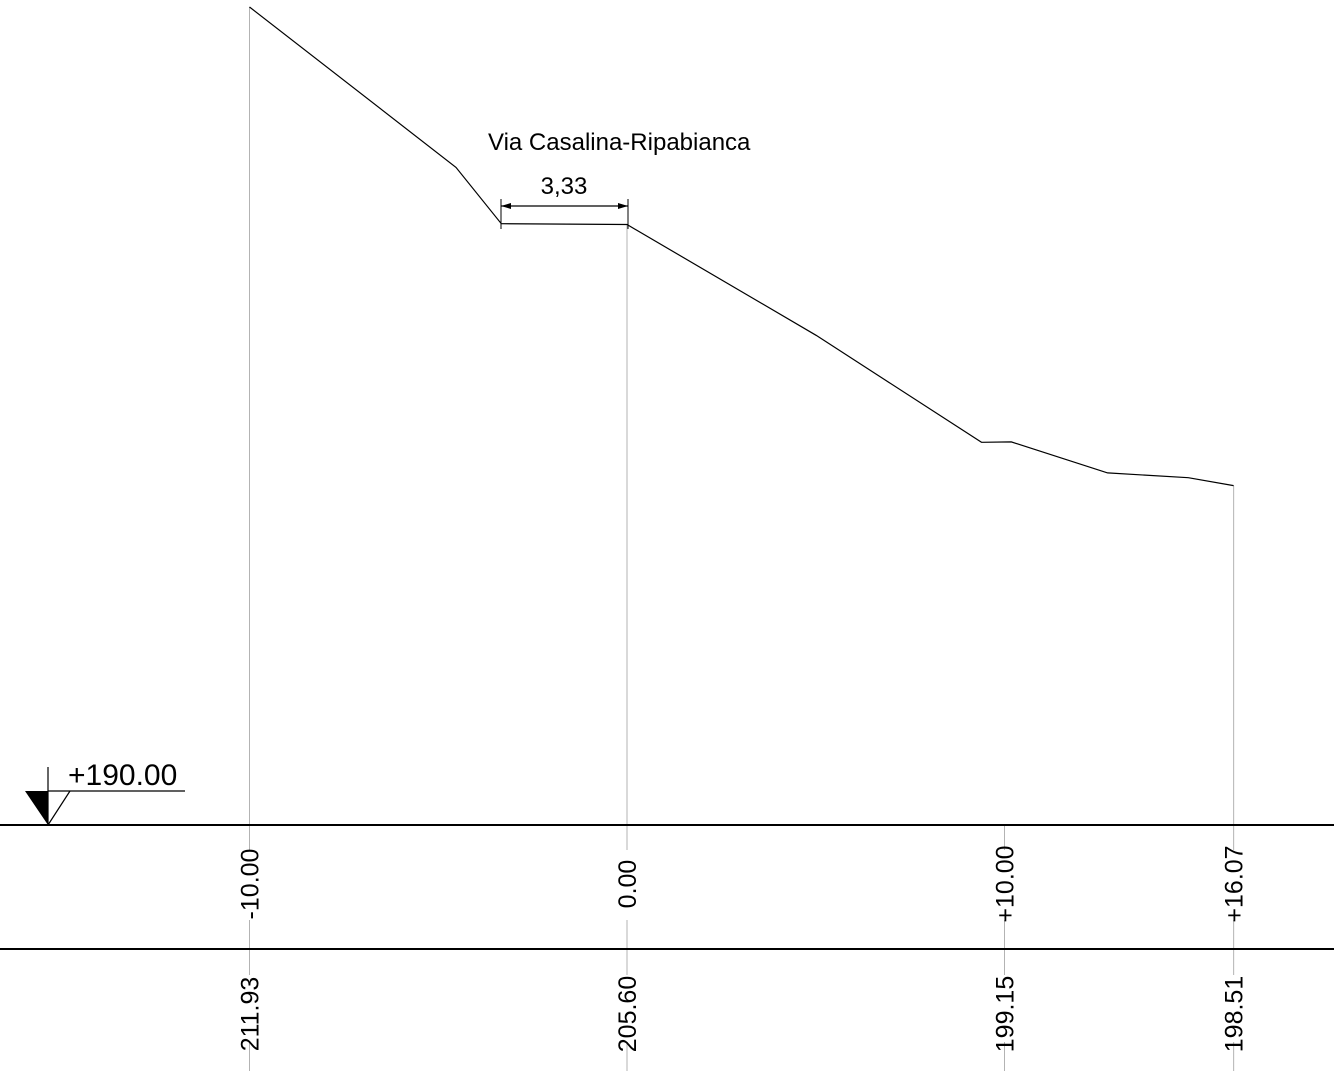 Image resolution: width=1334 pixels, height=1071 pixels. What do you see at coordinates (1235, 1014) in the screenshot?
I see `station-elevation-label: 198.51` at bounding box center [1235, 1014].